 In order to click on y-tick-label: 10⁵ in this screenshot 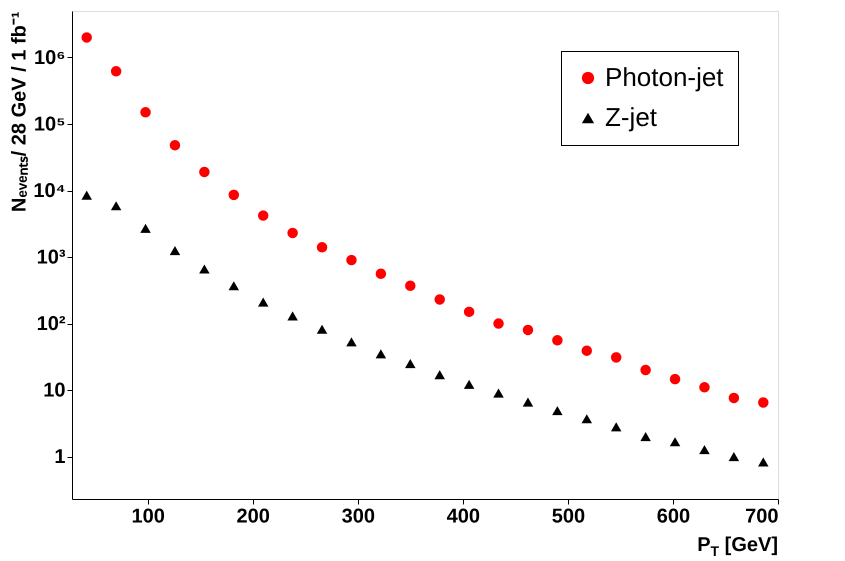, I will do `click(50, 125)`.